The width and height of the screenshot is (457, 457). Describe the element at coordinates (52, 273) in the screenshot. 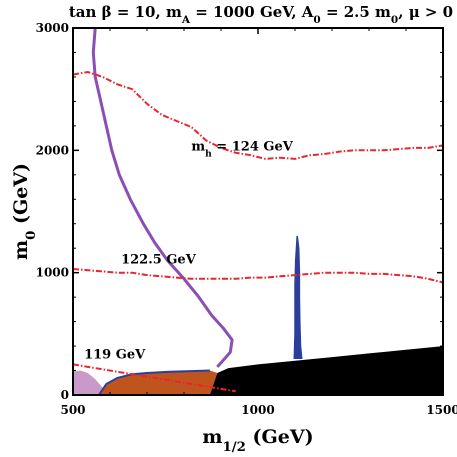

I see `y-tick-label: 1000` at that location.